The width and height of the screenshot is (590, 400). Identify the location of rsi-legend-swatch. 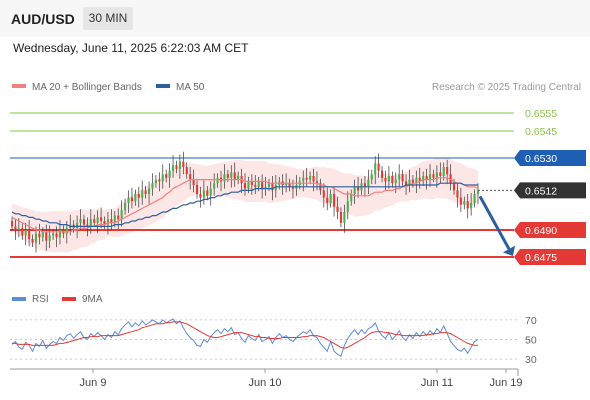
(69, 299).